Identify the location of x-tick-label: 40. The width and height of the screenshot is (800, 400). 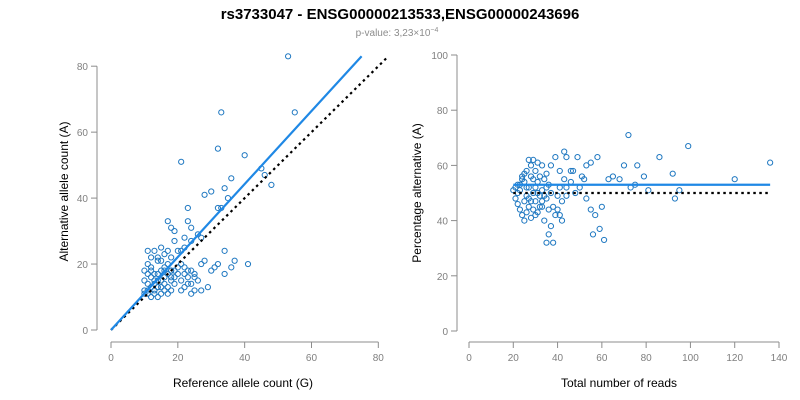
(558, 358).